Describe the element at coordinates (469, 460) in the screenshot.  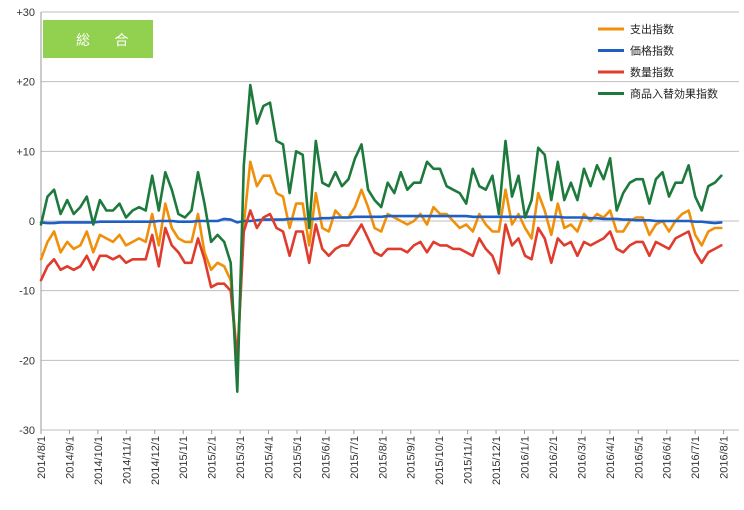
I see `x-tick-label: 2015/11/1` at that location.